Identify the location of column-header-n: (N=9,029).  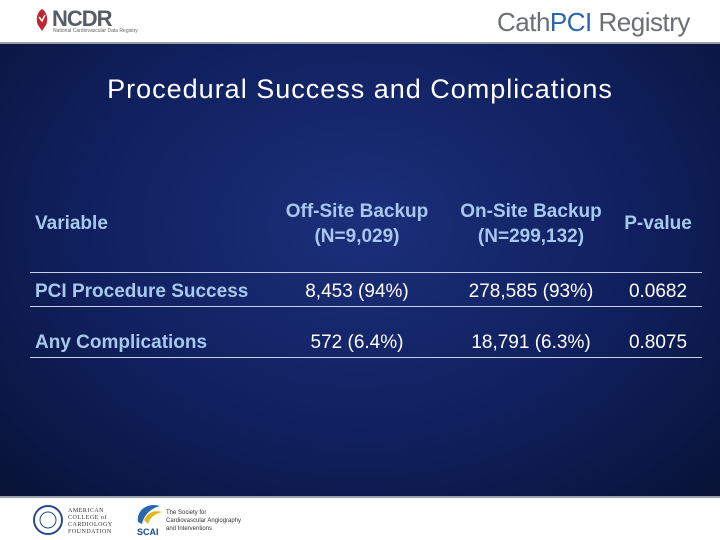
(357, 236).